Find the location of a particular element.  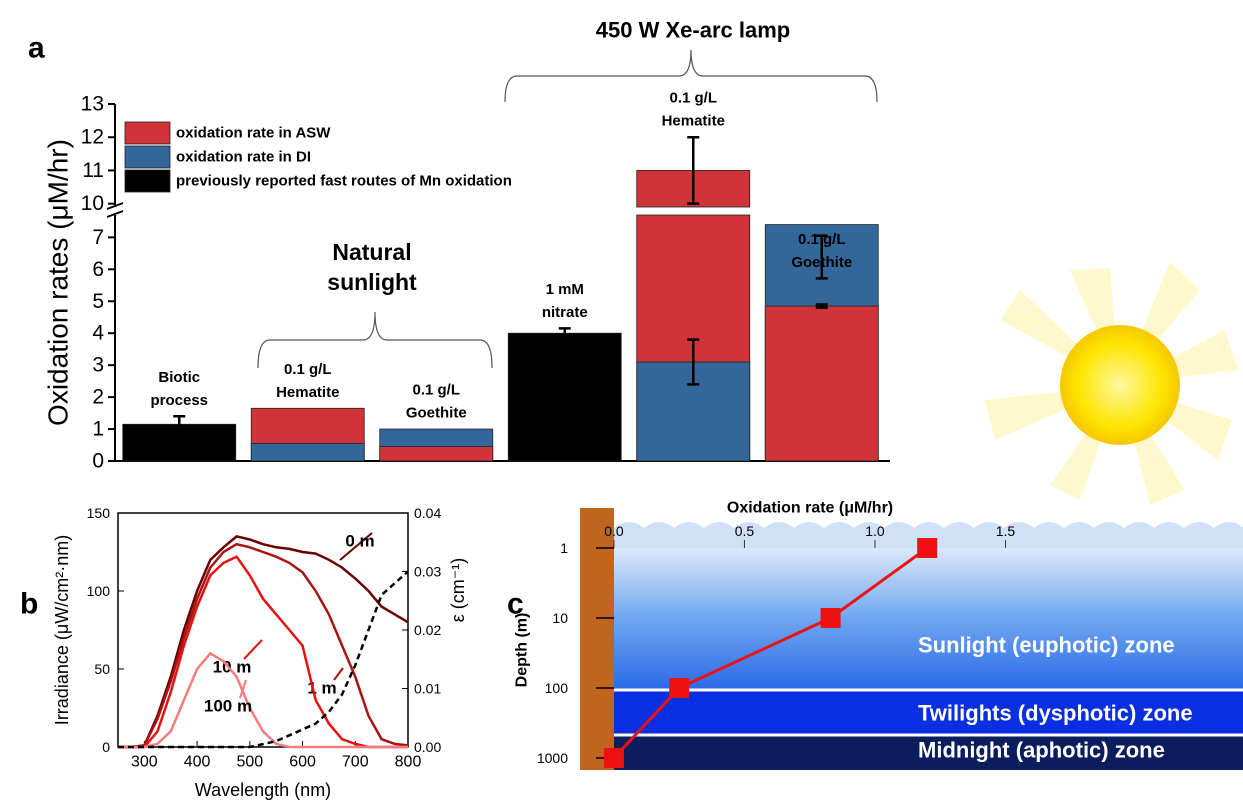

y-tick-label: 1000 is located at coordinates (552, 758).